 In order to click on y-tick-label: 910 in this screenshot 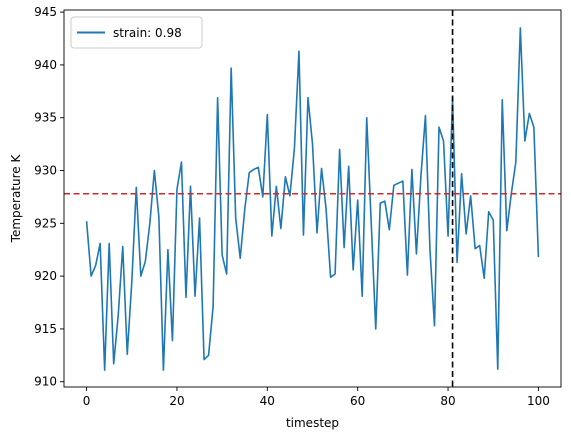, I will do `click(45, 382)`.